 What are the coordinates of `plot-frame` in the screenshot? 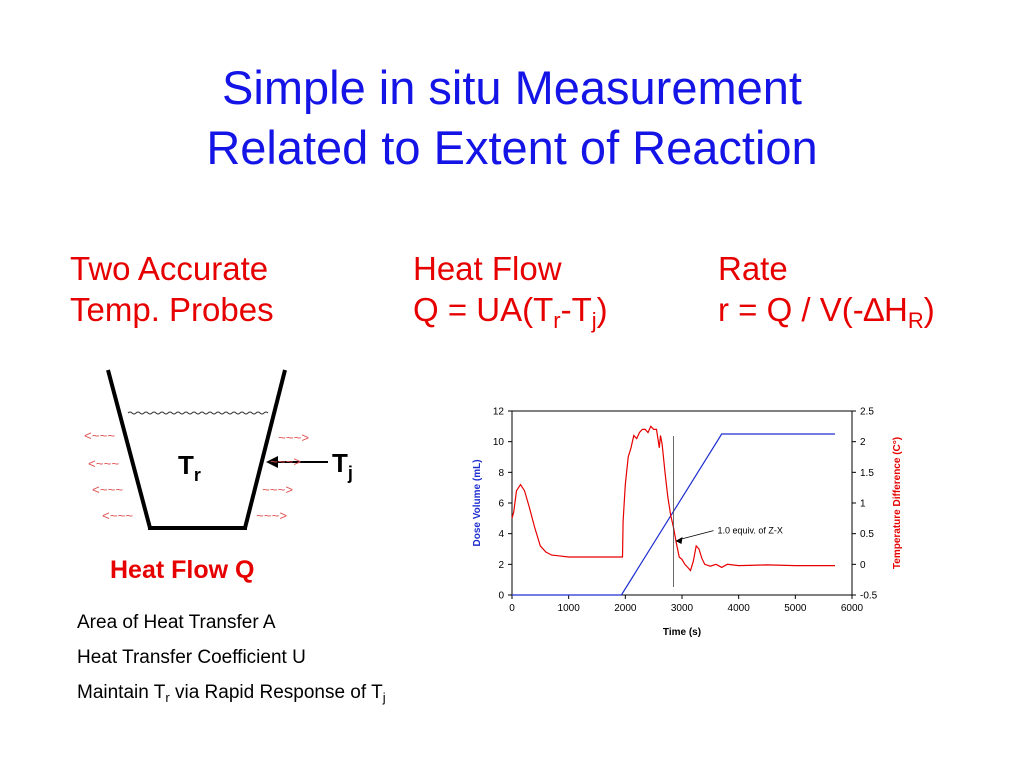 It's located at (682, 503).